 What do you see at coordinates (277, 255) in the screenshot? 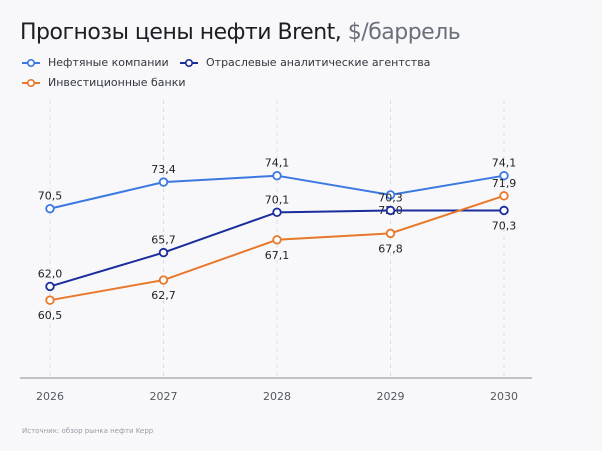
I see `data-label: 67,1` at bounding box center [277, 255].